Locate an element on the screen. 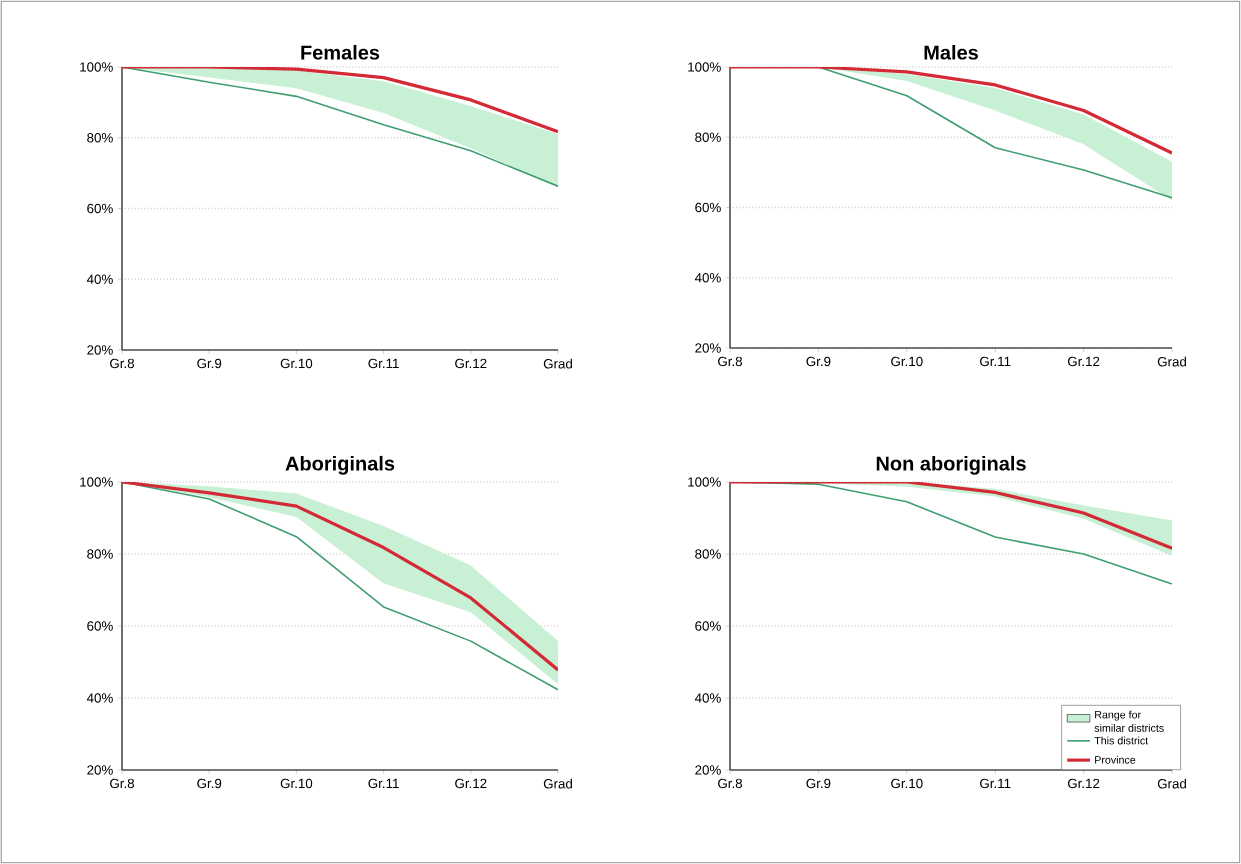 This screenshot has height=864, width=1241. chart-title: Aboriginals is located at coordinates (340, 465).